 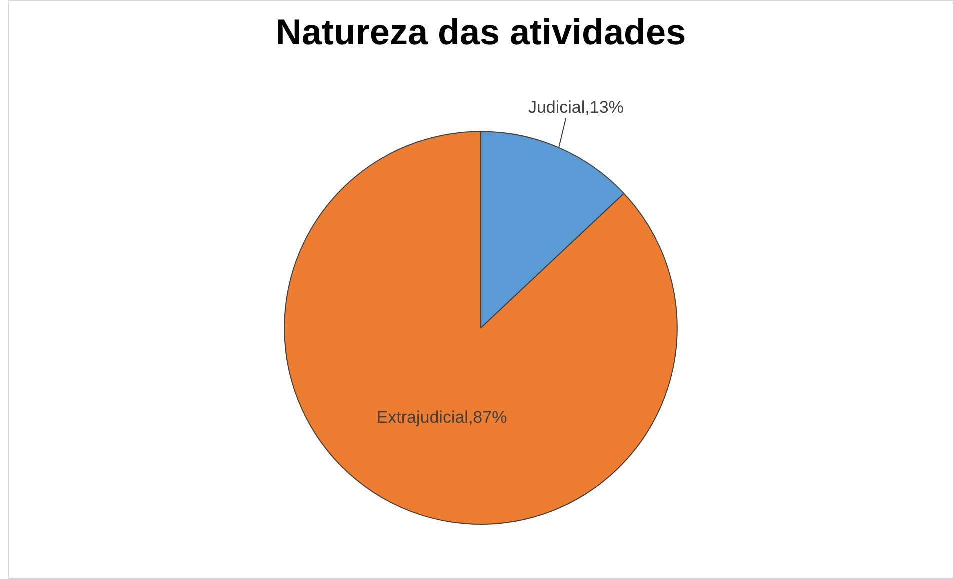 What do you see at coordinates (442, 417) in the screenshot?
I see `slice-label: Extrajudicial,87%` at bounding box center [442, 417].